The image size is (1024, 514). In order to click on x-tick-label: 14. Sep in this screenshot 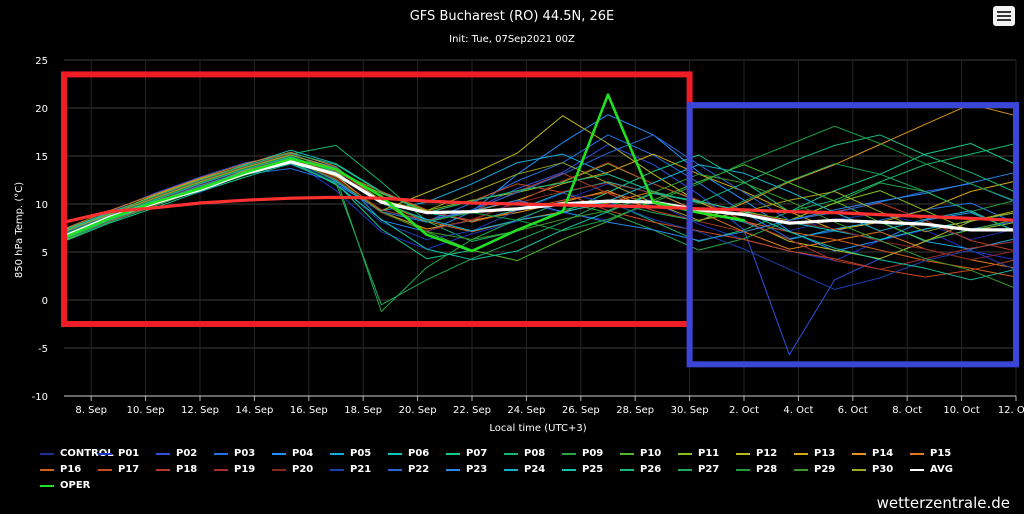, I will do `click(254, 410)`.